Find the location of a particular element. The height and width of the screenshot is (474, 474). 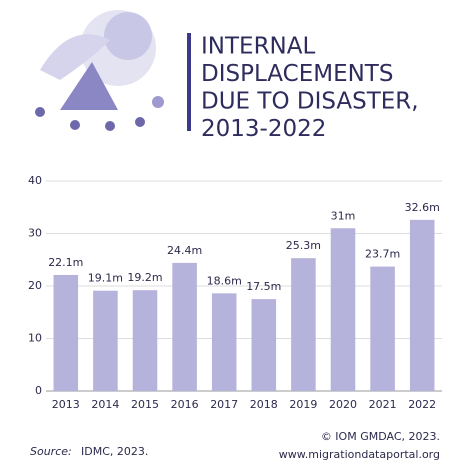

y-tick-label: 40 is located at coordinates (35, 180).